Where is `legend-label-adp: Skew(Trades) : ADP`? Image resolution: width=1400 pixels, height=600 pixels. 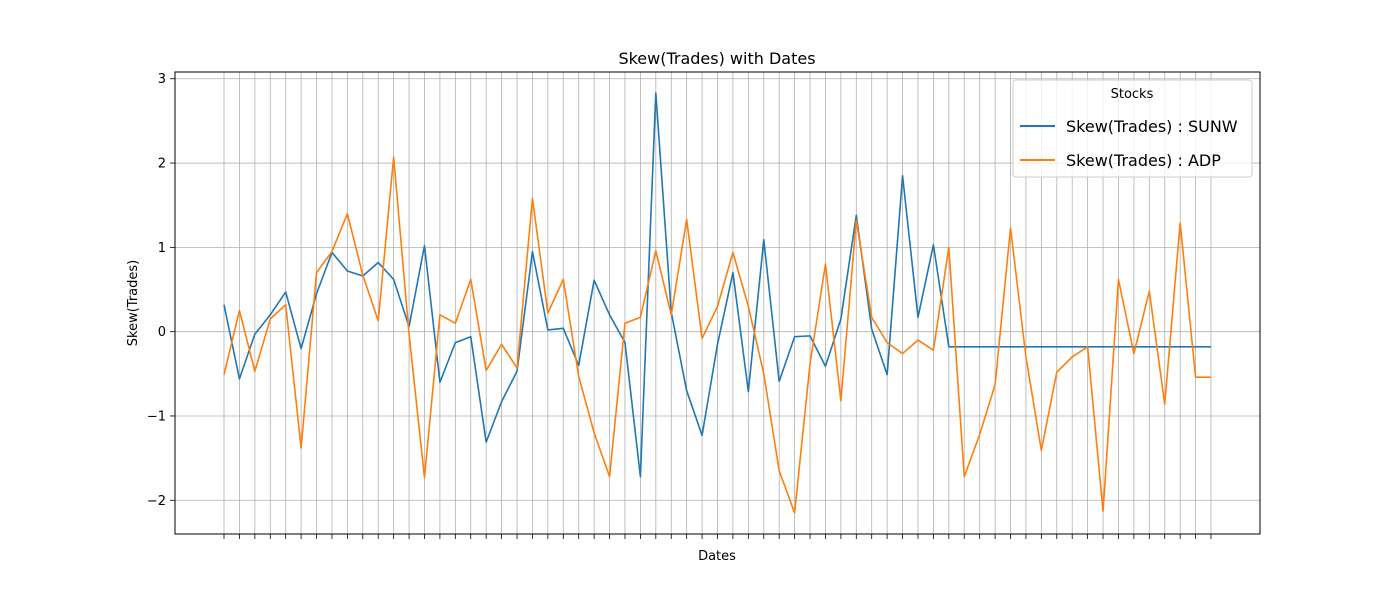
legend-label-adp: Skew(Trades) : ADP is located at coordinates (1143, 160).